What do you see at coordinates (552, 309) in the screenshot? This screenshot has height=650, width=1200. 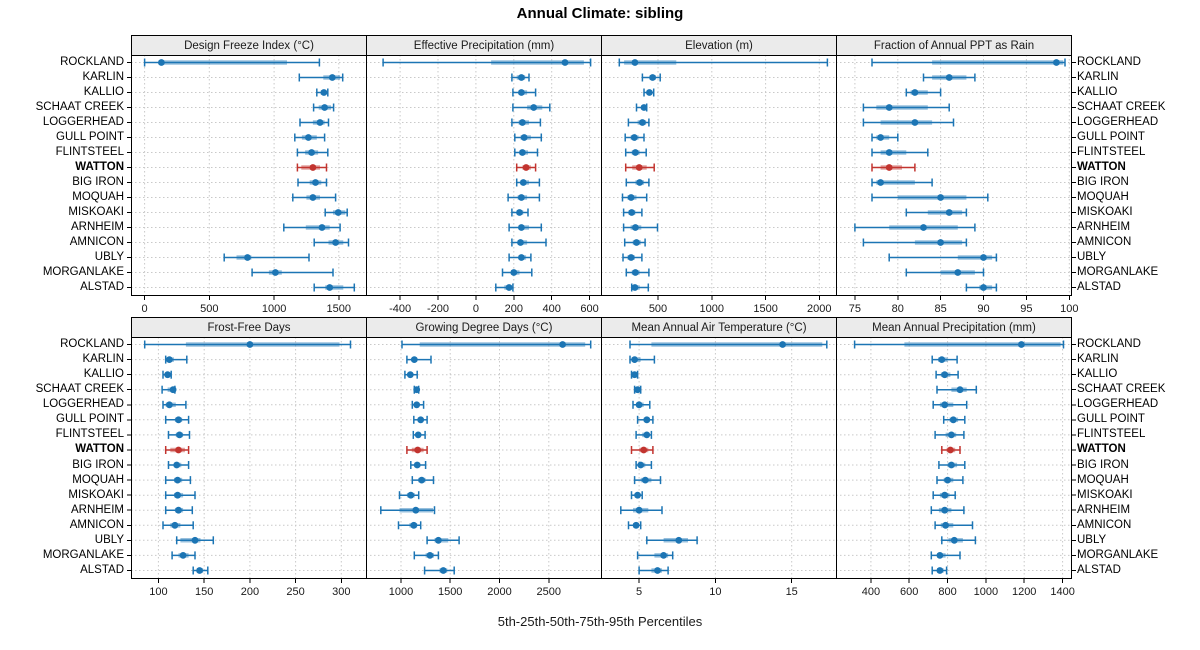 I see `svg-text: 400` at bounding box center [552, 309].